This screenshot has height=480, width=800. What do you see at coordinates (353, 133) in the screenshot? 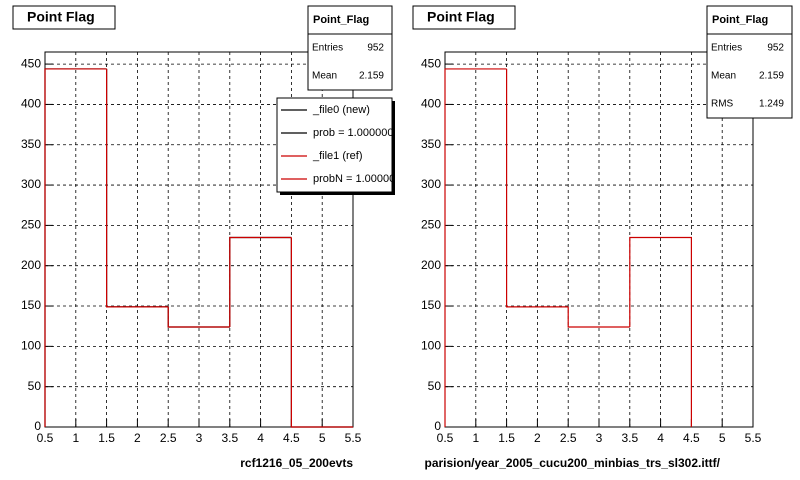
I see `legend-label: prob = 1.000000` at bounding box center [353, 133].